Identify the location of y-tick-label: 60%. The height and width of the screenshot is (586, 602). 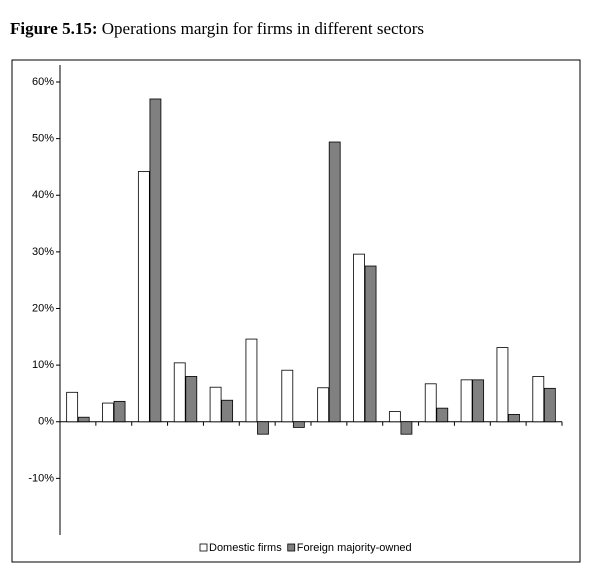
(43, 82).